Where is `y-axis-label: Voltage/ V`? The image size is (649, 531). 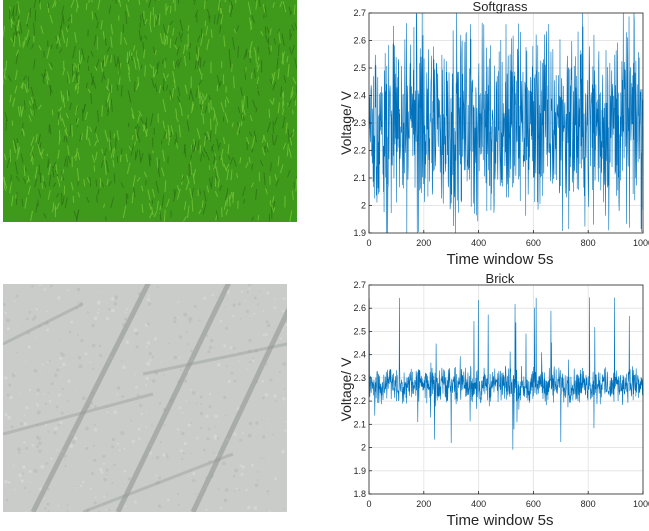
y-axis-label: Voltage/ V is located at coordinates (346, 389).